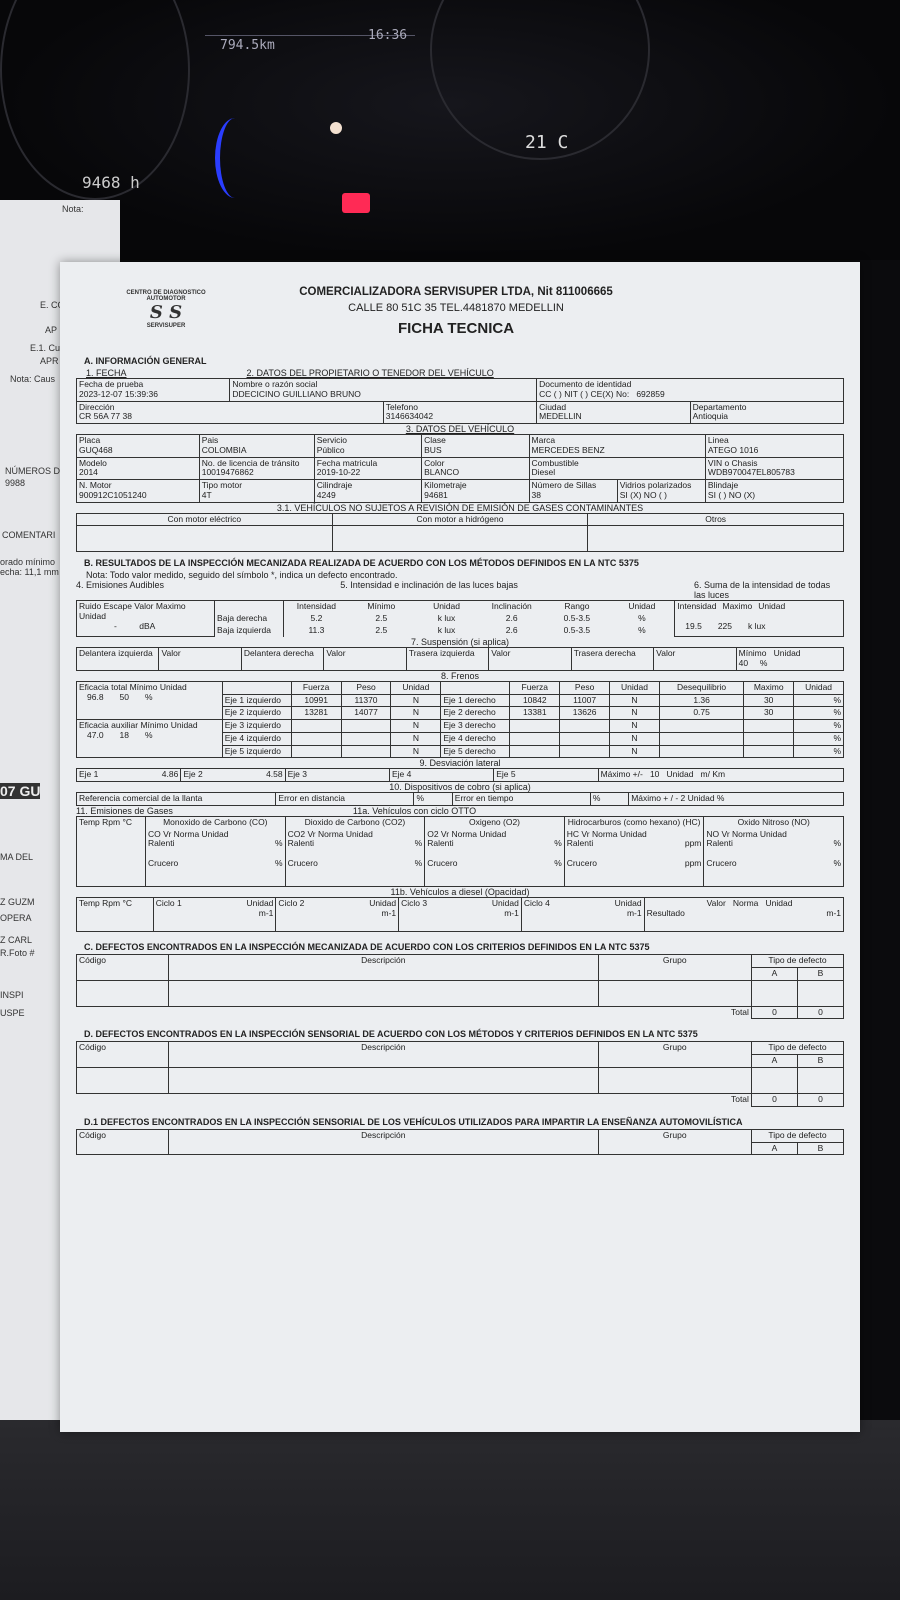 Image resolution: width=900 pixels, height=1600 pixels. What do you see at coordinates (697, 606) in the screenshot?
I see `suma-header: Intensidad` at bounding box center [697, 606].